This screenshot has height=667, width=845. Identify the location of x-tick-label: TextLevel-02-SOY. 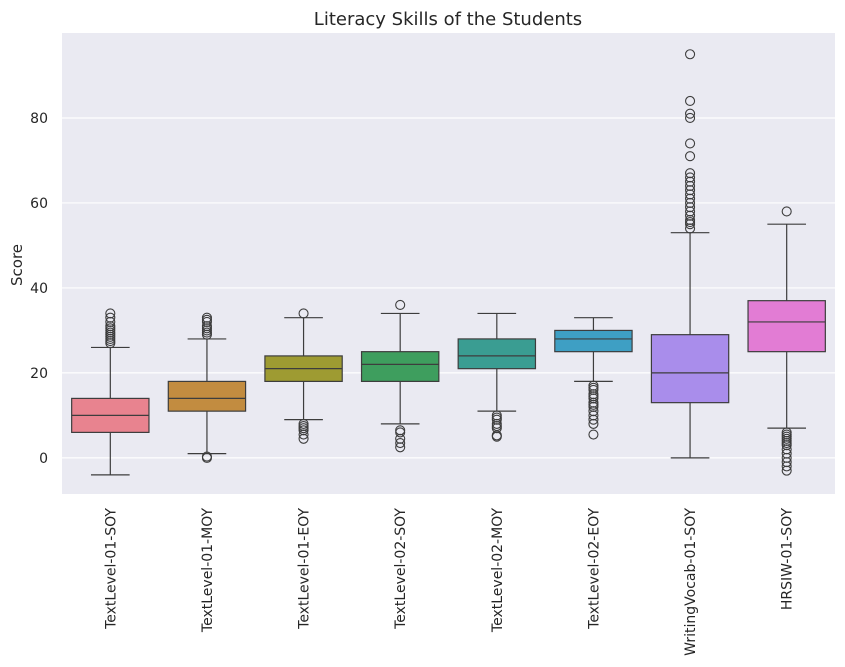
(401, 569).